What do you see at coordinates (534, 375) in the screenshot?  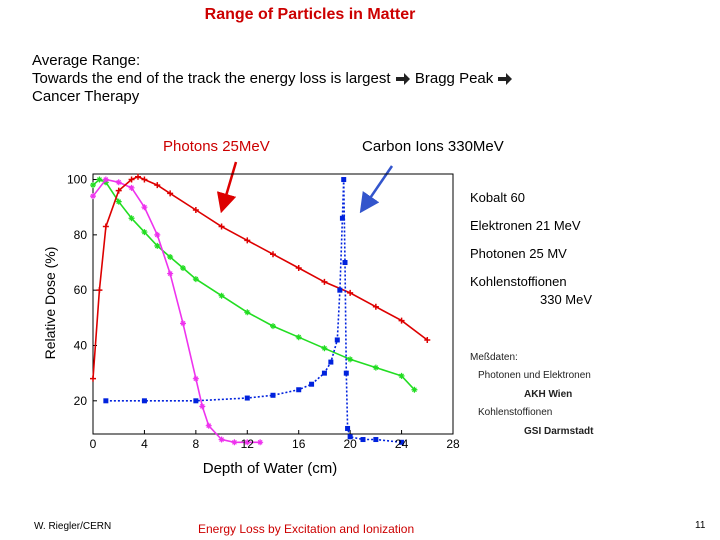 I see `measurement-line-1: Photonen und Elektronen` at bounding box center [534, 375].